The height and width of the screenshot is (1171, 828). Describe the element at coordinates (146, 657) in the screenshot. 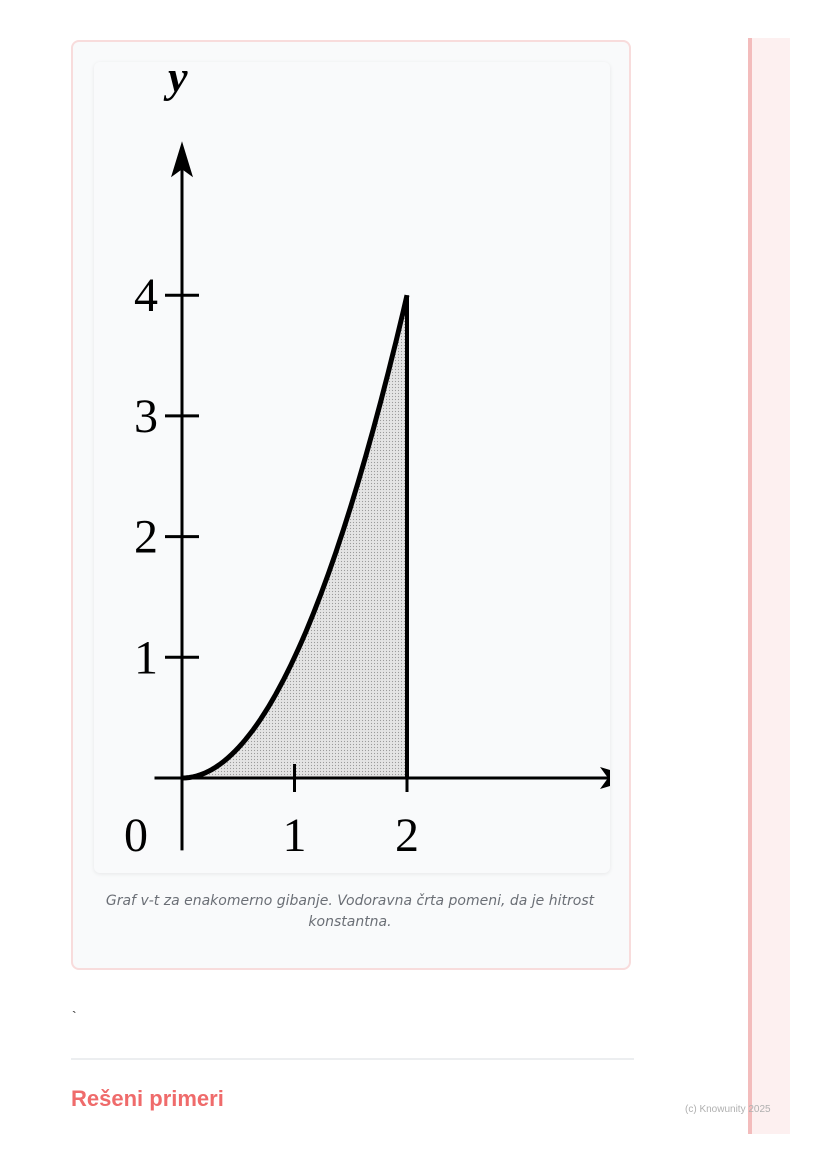

I see `y-tick-label: 1` at that location.